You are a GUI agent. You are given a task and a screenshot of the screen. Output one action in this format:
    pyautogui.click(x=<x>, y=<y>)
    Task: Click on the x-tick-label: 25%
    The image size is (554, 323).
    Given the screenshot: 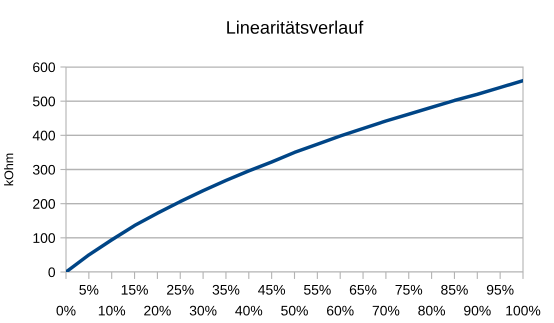 What is the action you would take?
    pyautogui.click(x=180, y=289)
    